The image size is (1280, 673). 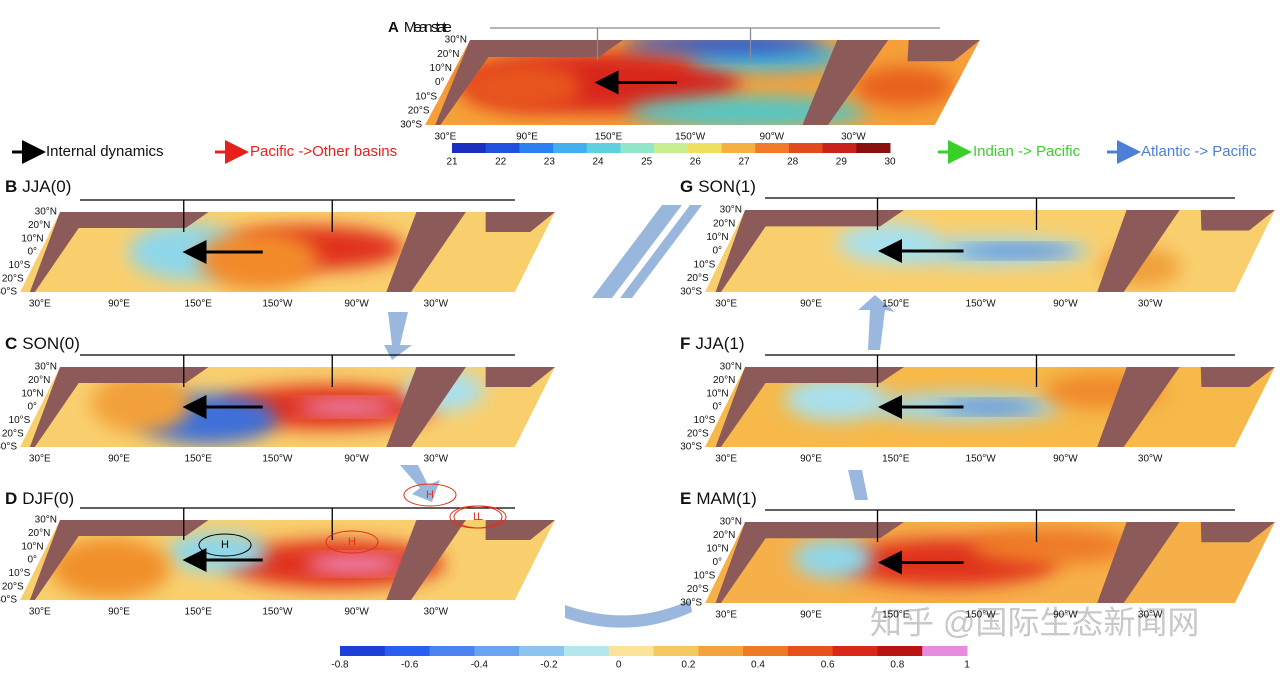 I want to click on lat-label: 30°S, so click(x=691, y=603).